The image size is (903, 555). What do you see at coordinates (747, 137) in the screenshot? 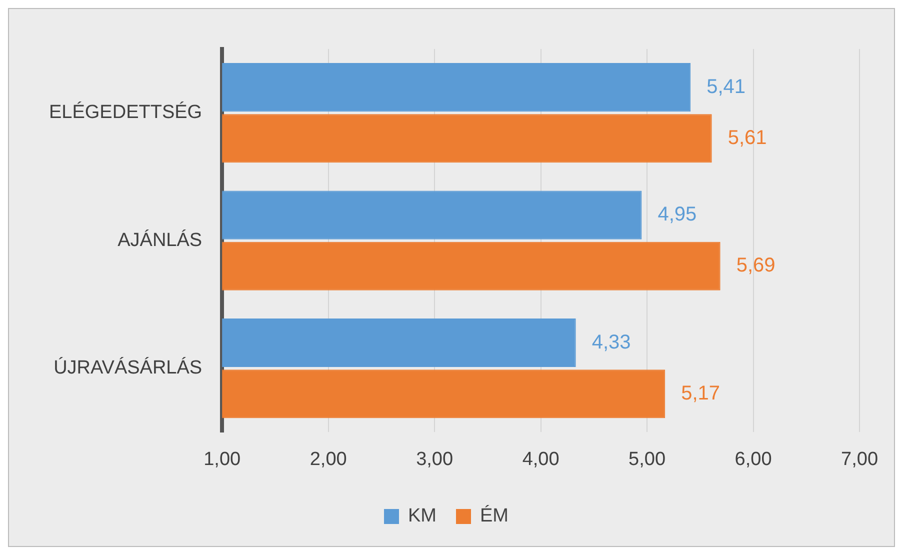
I see `data-label: 5,61` at bounding box center [747, 137].